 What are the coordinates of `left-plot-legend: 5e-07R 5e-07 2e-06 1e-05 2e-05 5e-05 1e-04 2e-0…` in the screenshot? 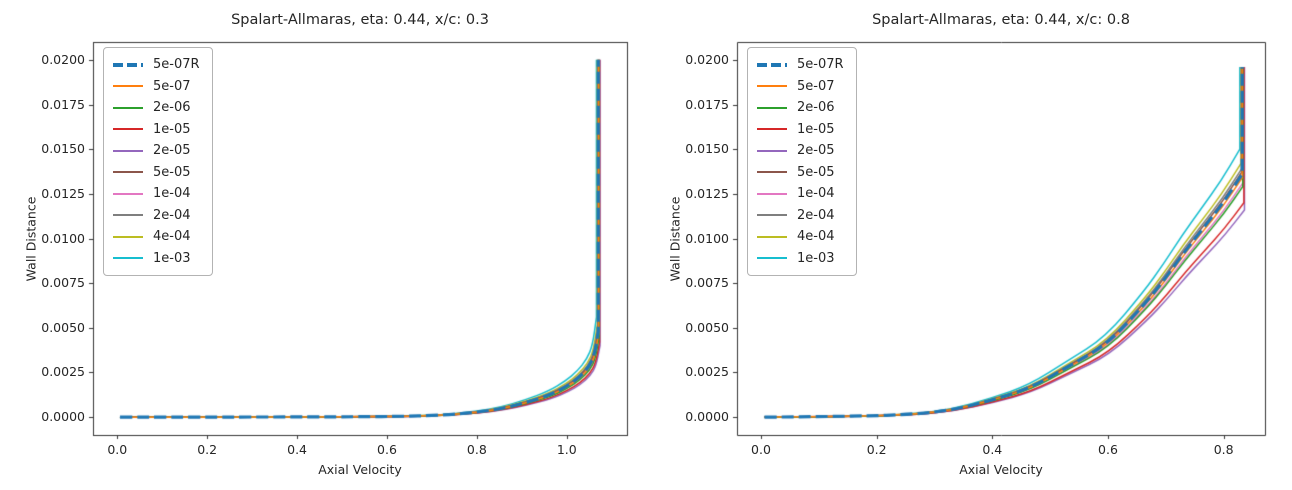 It's located at (158, 161).